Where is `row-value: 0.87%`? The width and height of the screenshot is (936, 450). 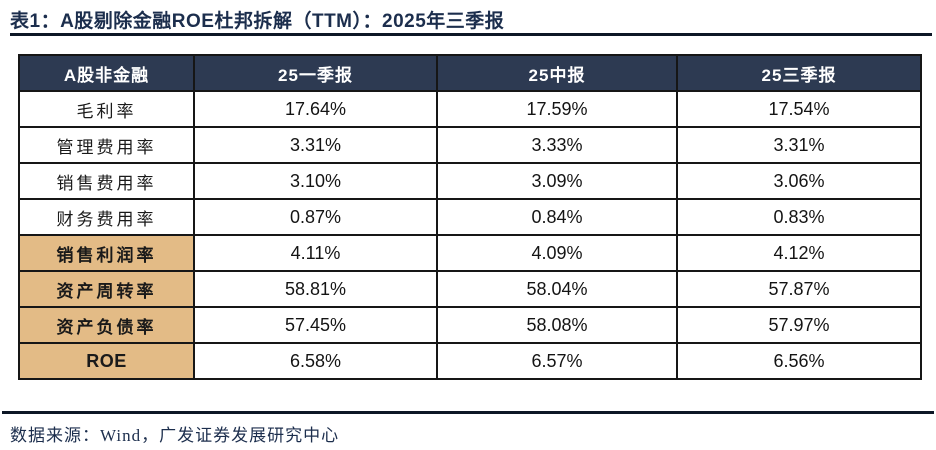
row-value: 0.87% is located at coordinates (315, 217).